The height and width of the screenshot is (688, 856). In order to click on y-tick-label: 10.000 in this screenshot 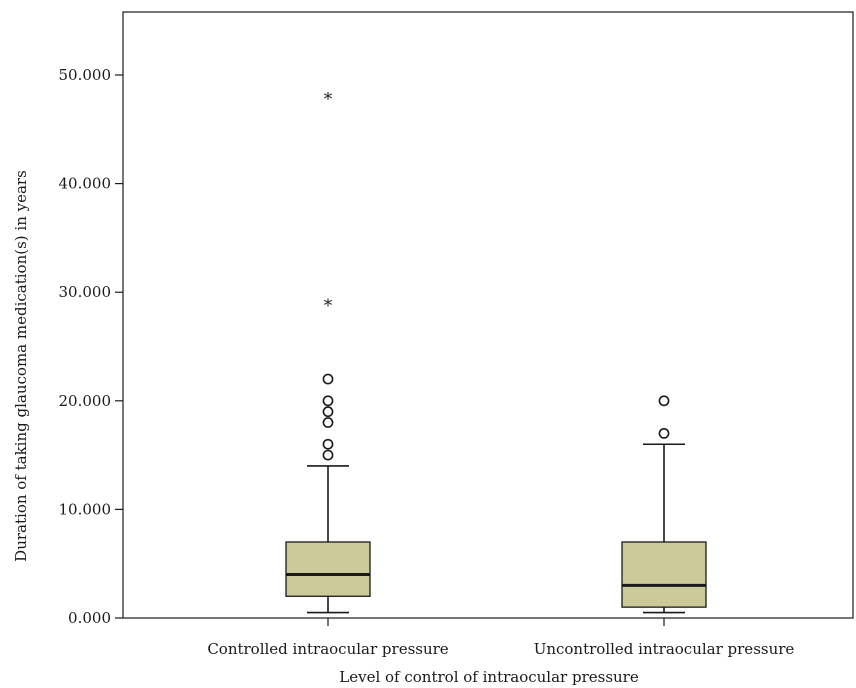, I will do `click(85, 509)`.